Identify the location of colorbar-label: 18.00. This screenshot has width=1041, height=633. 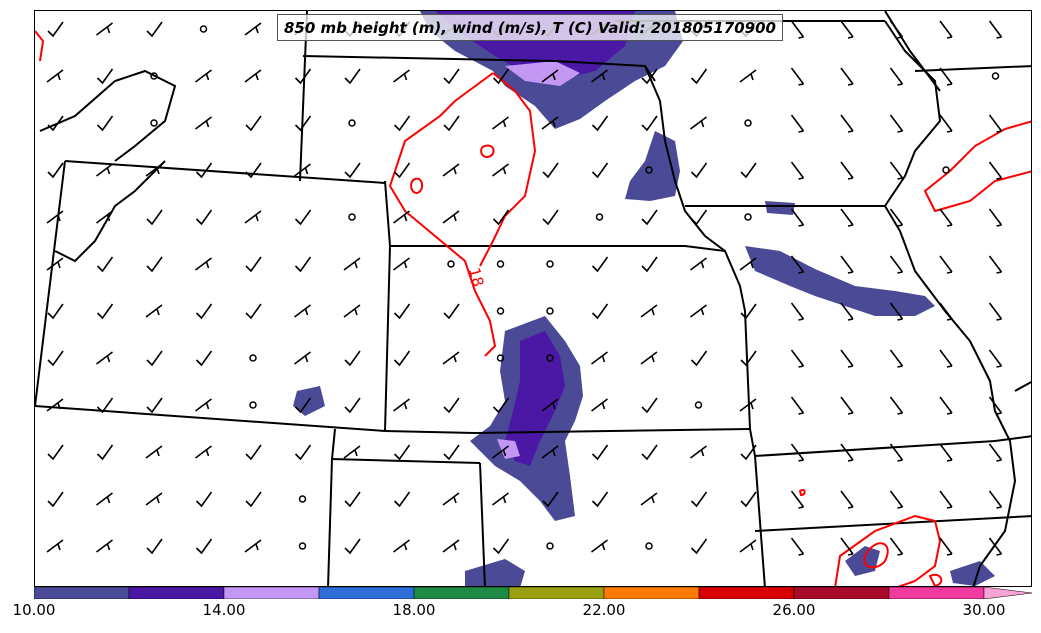
(414, 610).